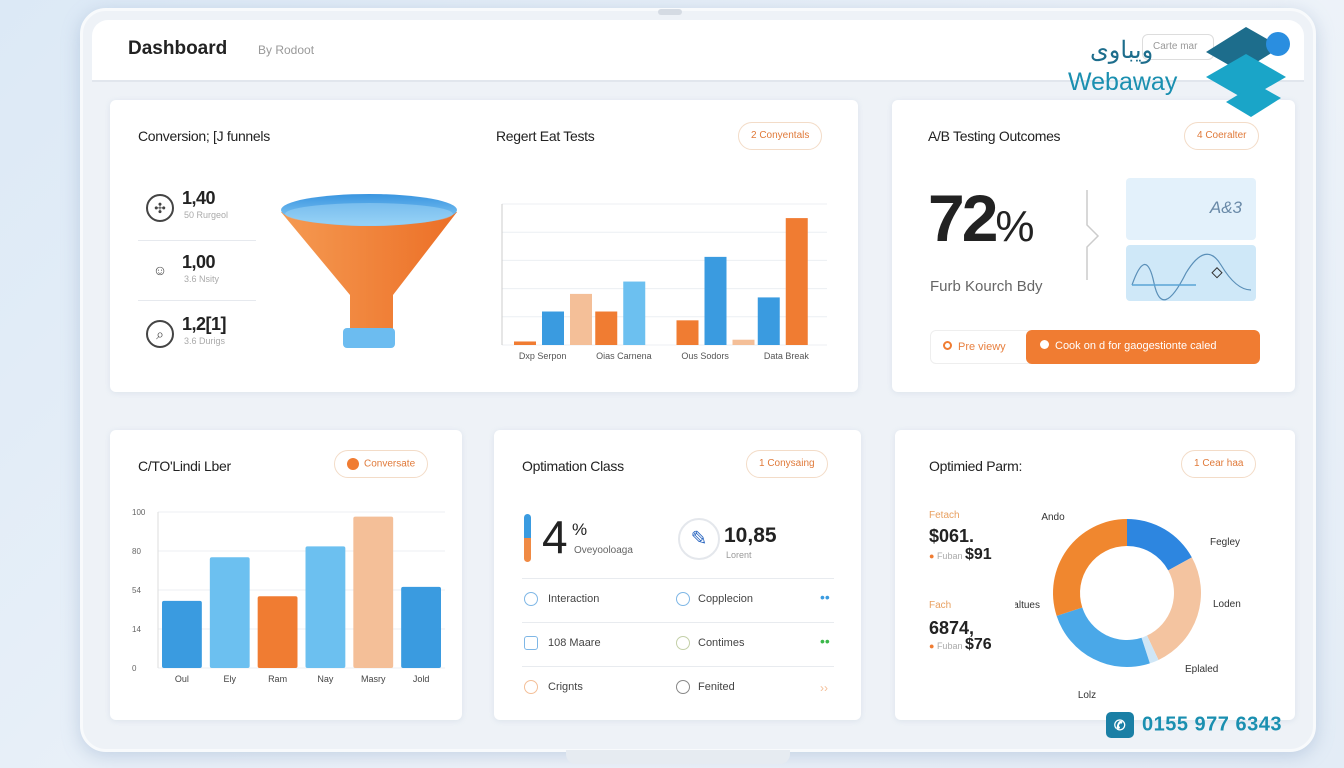  Describe the element at coordinates (369, 271) in the screenshot. I see `funnel-graphic` at that location.